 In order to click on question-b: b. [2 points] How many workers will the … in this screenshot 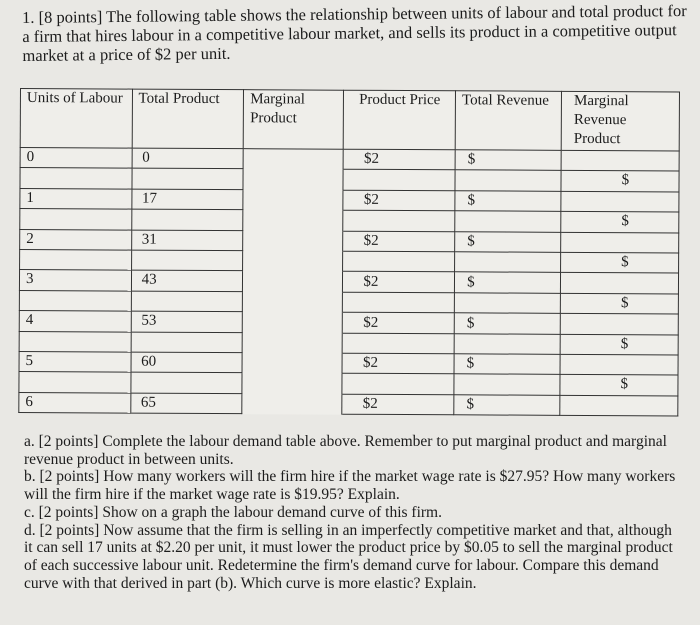, I will do `click(350, 486)`.